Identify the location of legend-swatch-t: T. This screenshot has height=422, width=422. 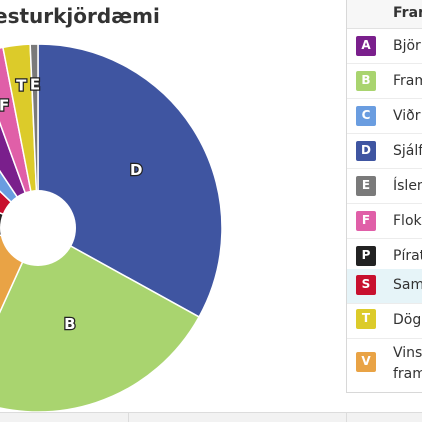
(366, 319).